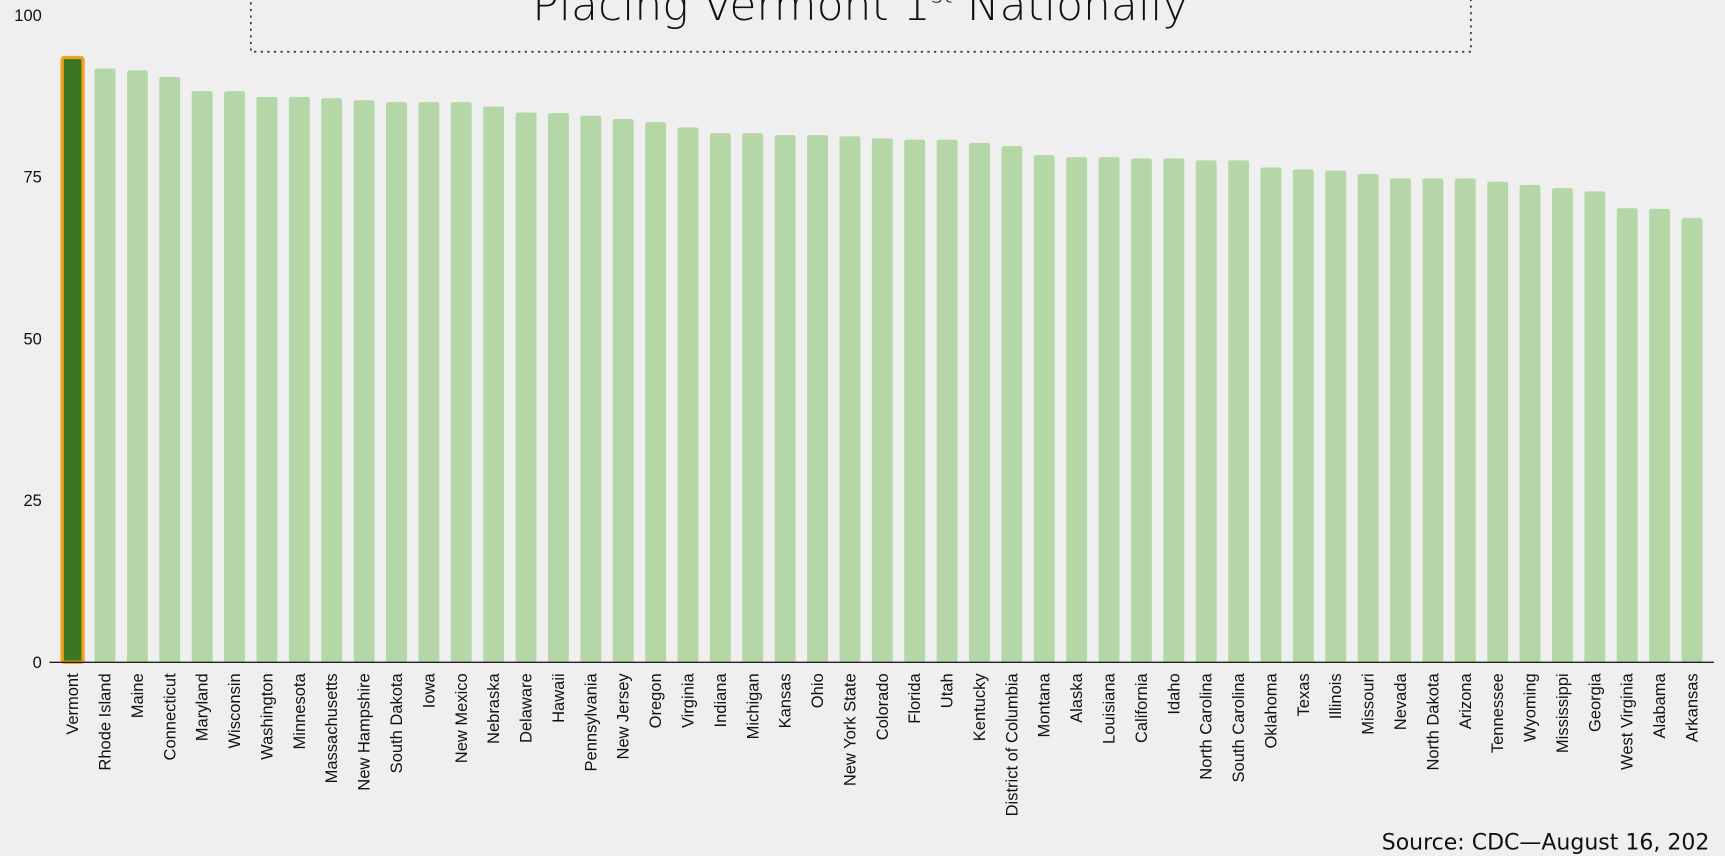 This screenshot has width=1725, height=856. I want to click on x-tick-label: District of Columbia, so click(1012, 745).